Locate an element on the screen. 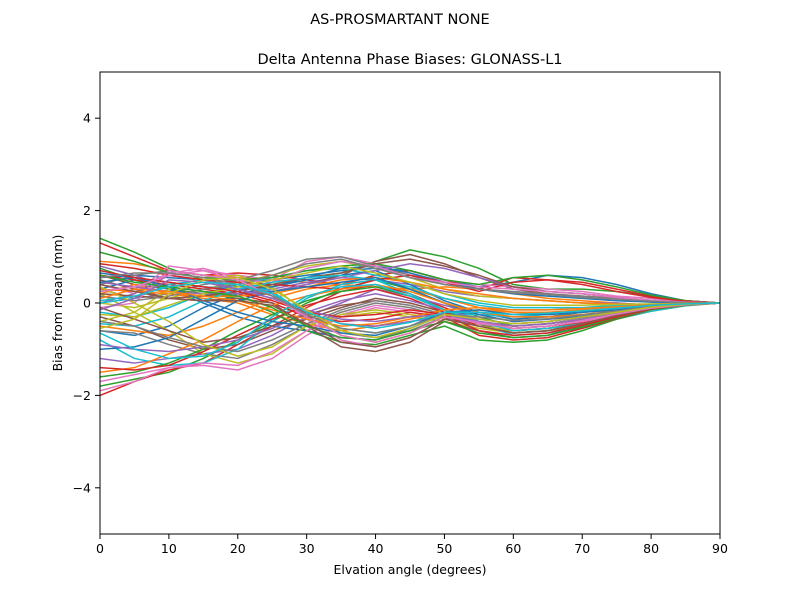  chart-title: Delta Antenna Phase Biases: GLONASS-L1 is located at coordinates (409, 60).